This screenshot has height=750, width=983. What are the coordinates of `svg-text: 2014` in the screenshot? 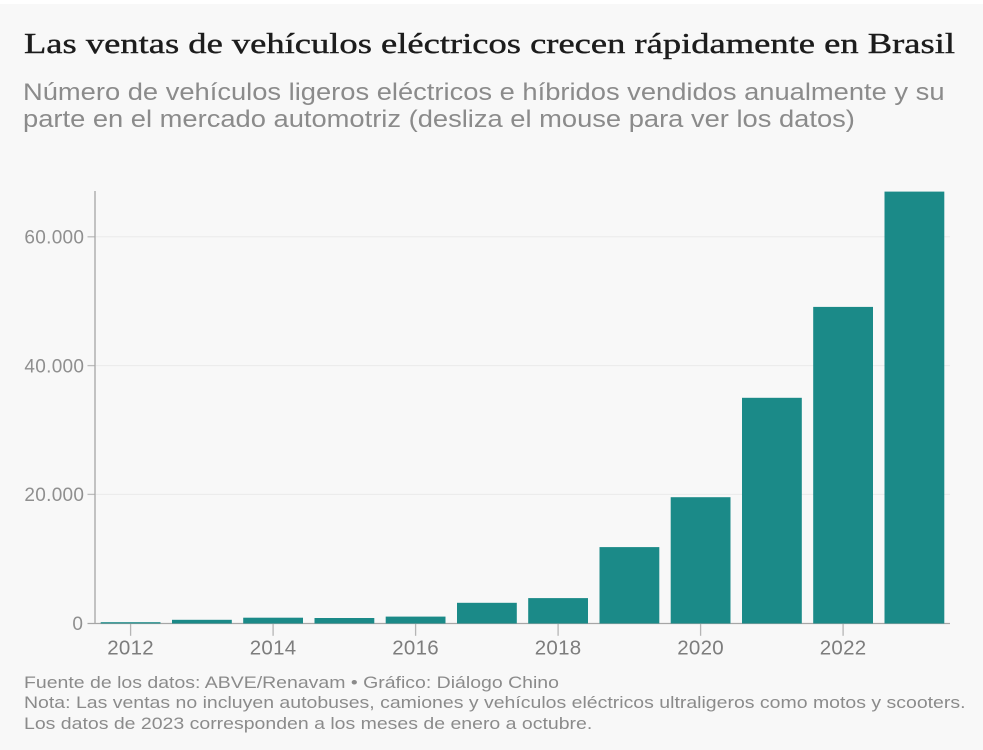 It's located at (273, 648).